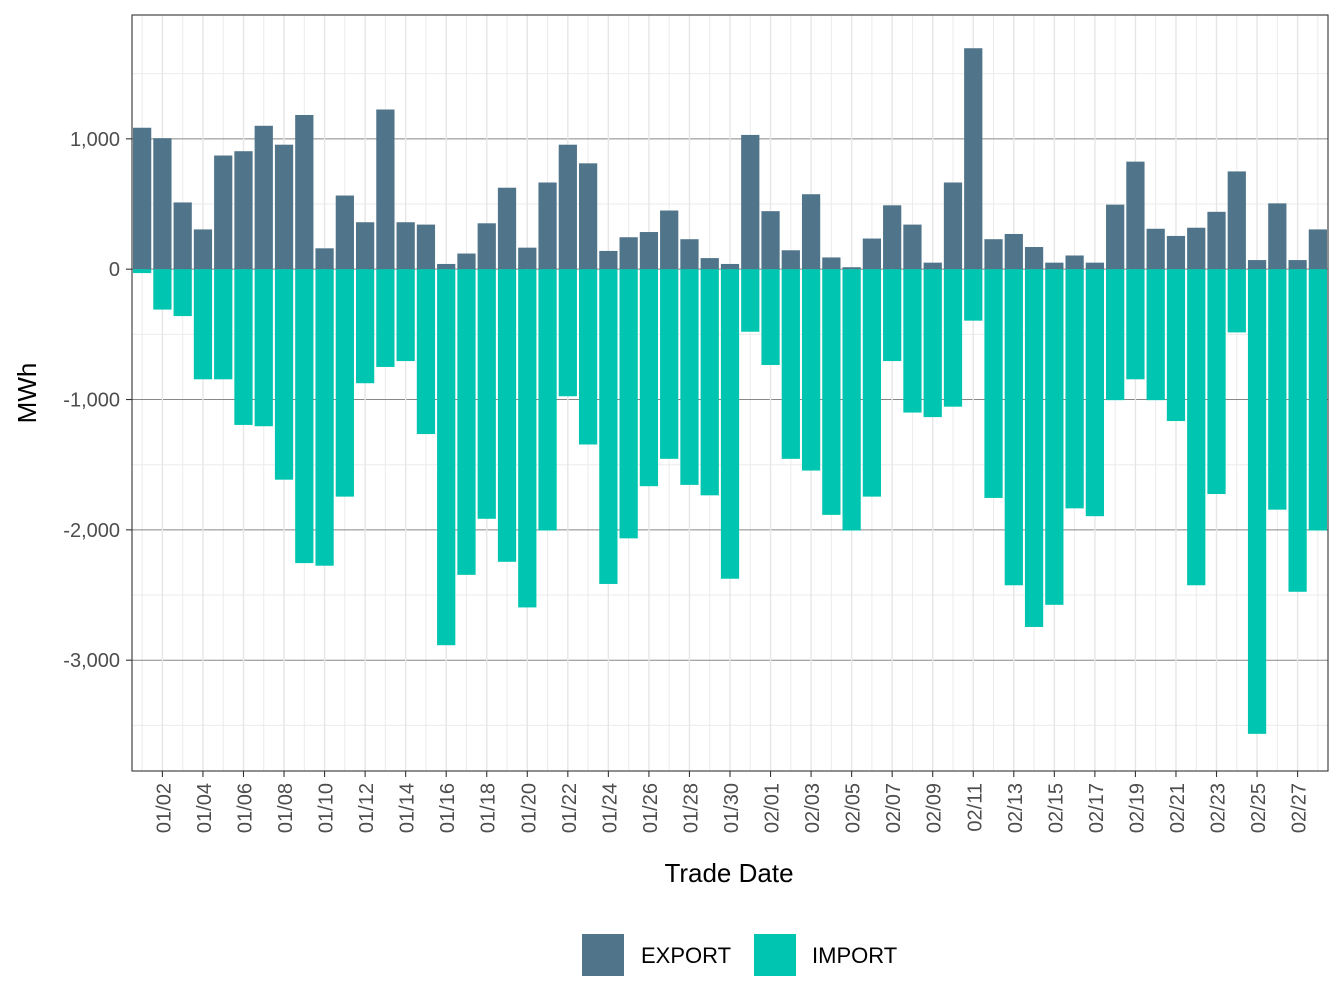 Image resolution: width=1344 pixels, height=1008 pixels. I want to click on y-tick-label: 0, so click(114, 270).